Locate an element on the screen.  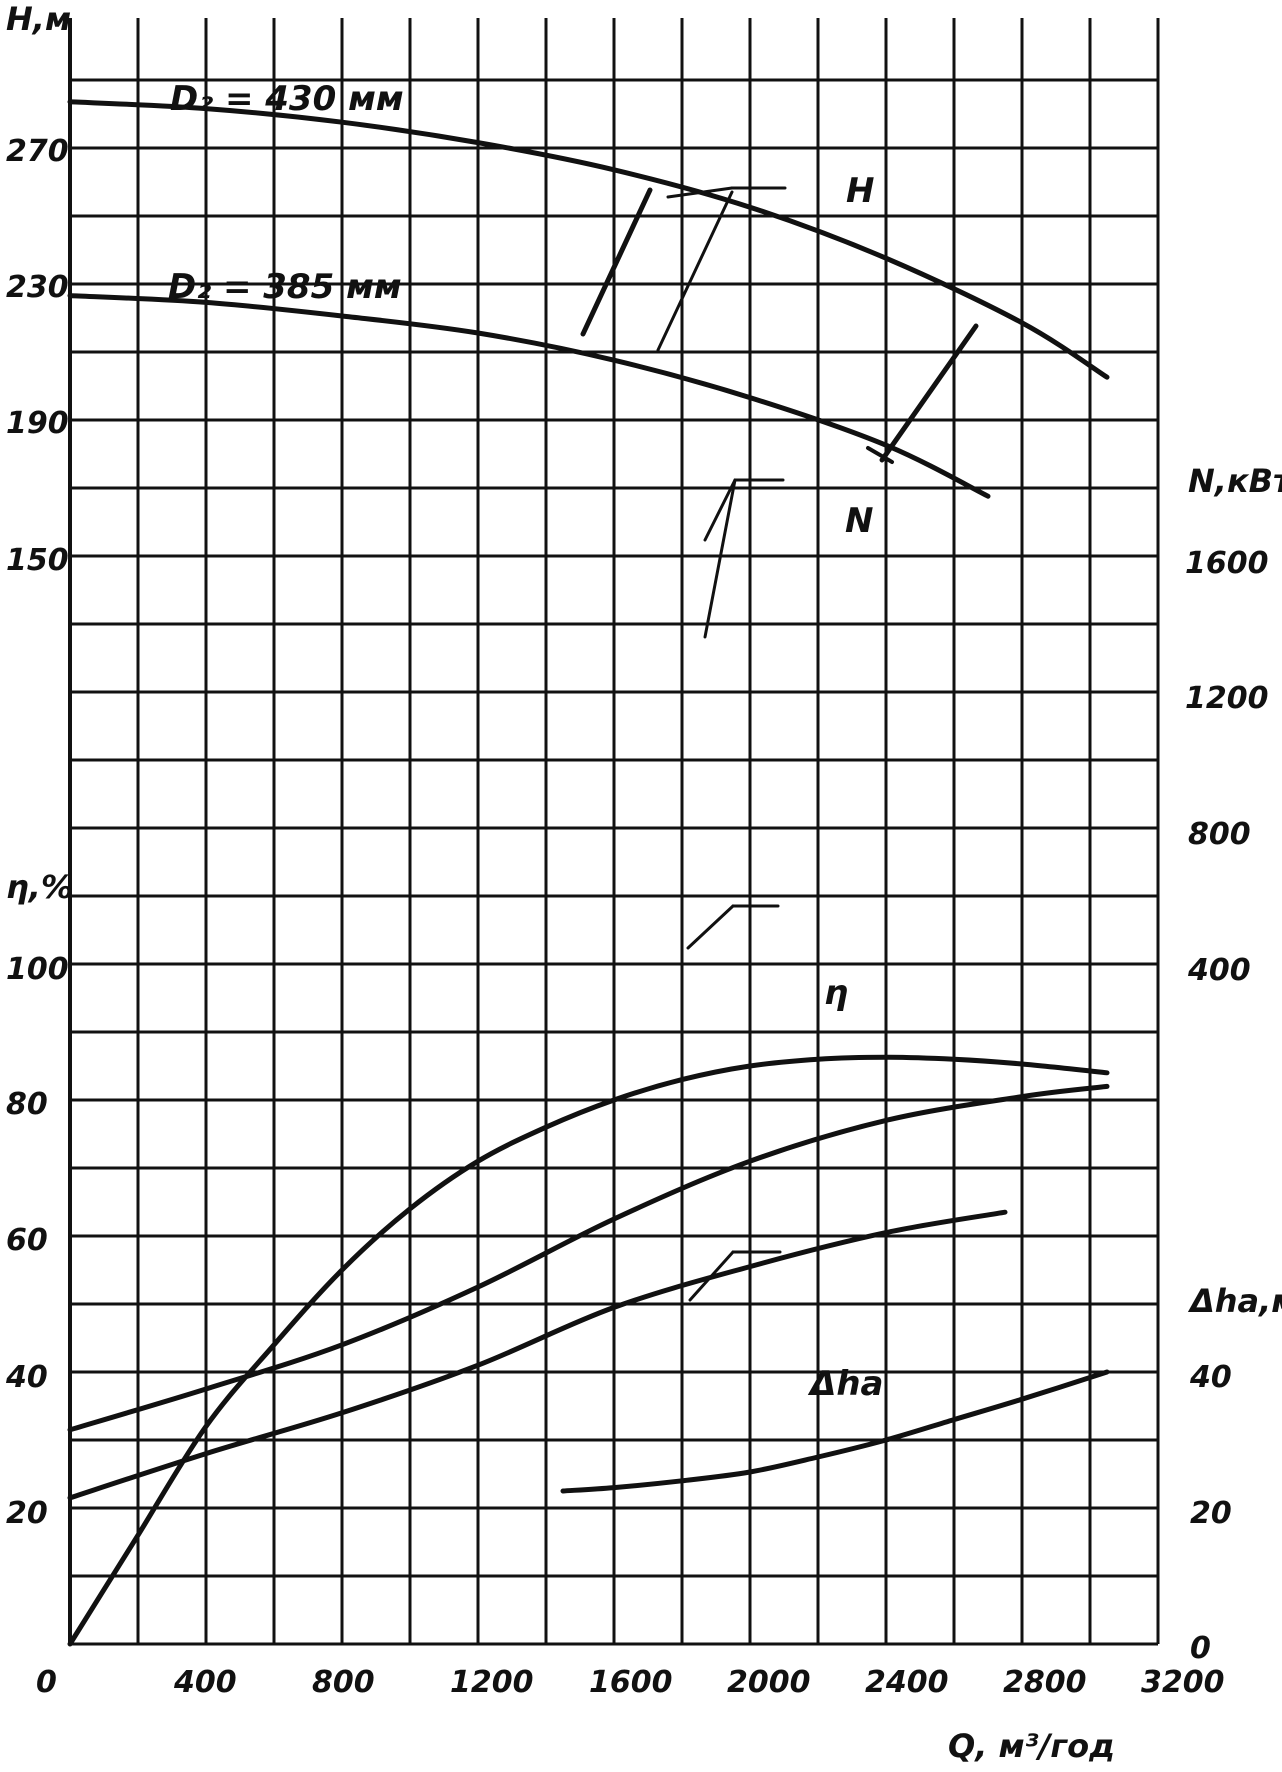
H-curve-label: H is located at coordinates (860, 191).